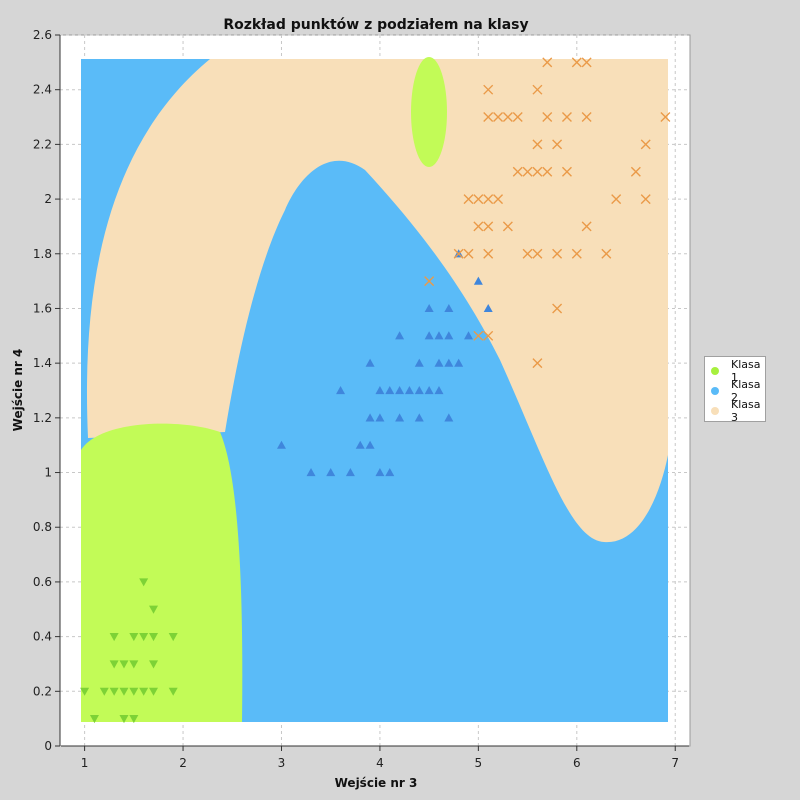  What do you see at coordinates (48, 473) in the screenshot?
I see `y-tick-label: 1` at bounding box center [48, 473].